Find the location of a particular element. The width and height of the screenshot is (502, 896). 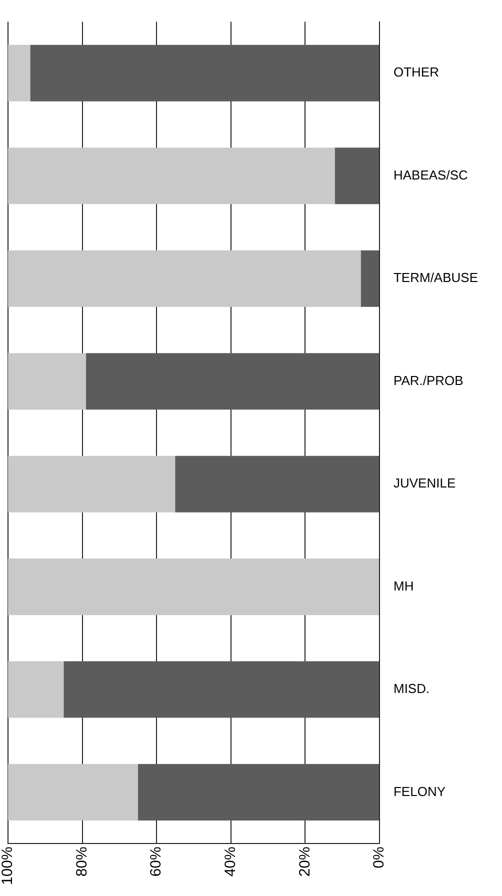

y-tick-label: PAR./PROB is located at coordinates (428, 380).